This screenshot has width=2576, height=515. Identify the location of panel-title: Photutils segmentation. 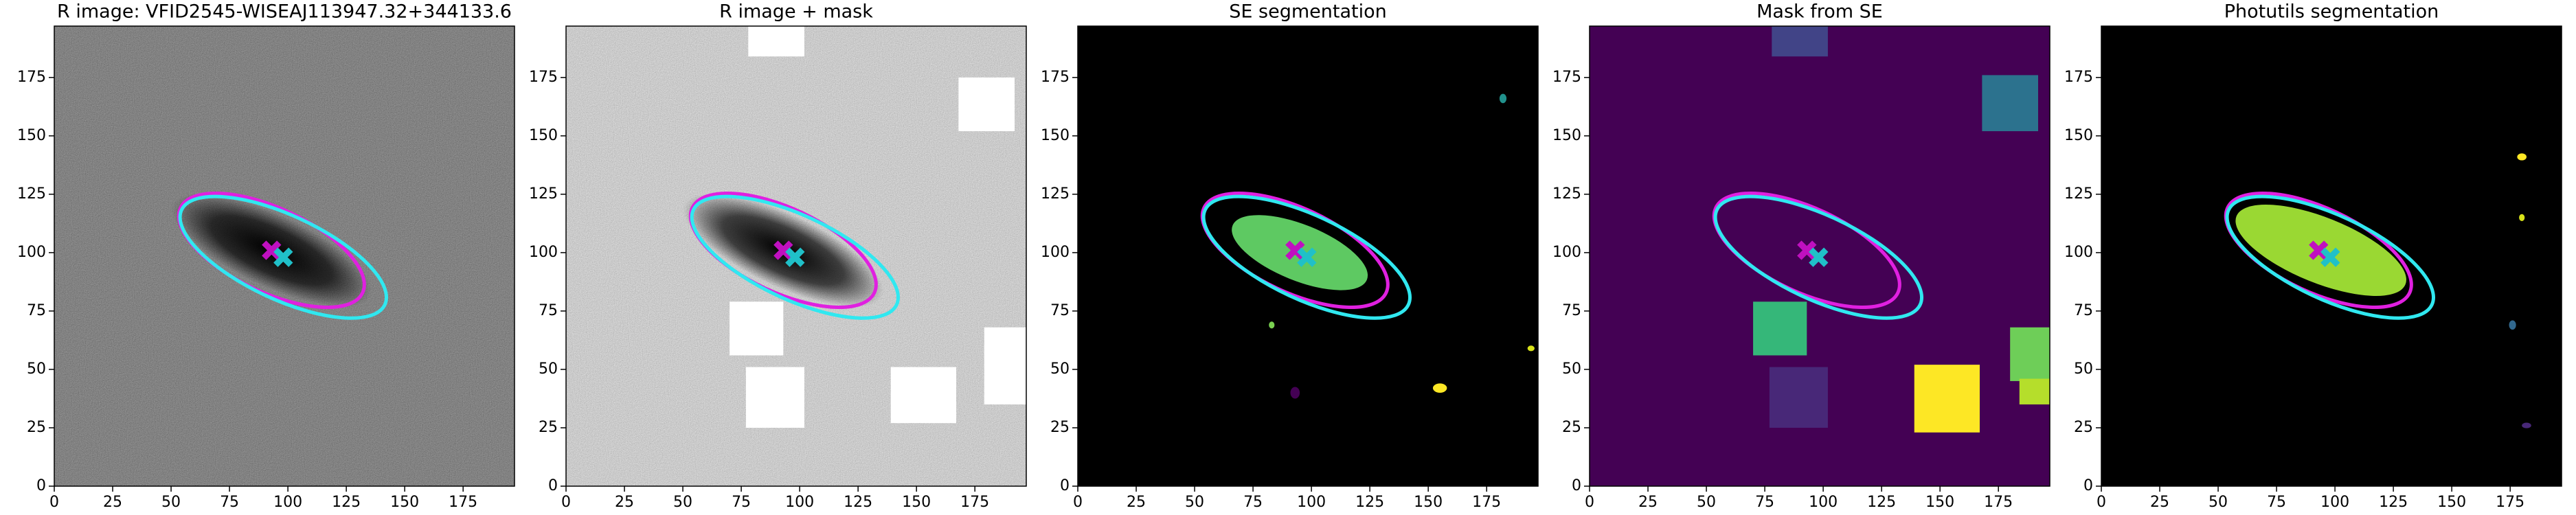
(2331, 12).